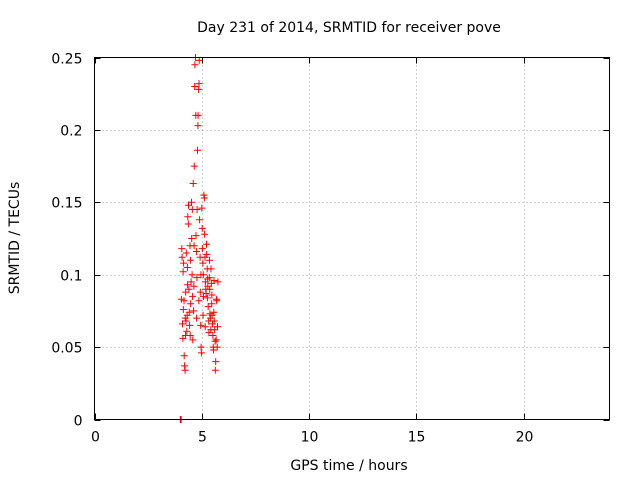  What do you see at coordinates (525, 438) in the screenshot?
I see `x-tick-label: 20` at bounding box center [525, 438].